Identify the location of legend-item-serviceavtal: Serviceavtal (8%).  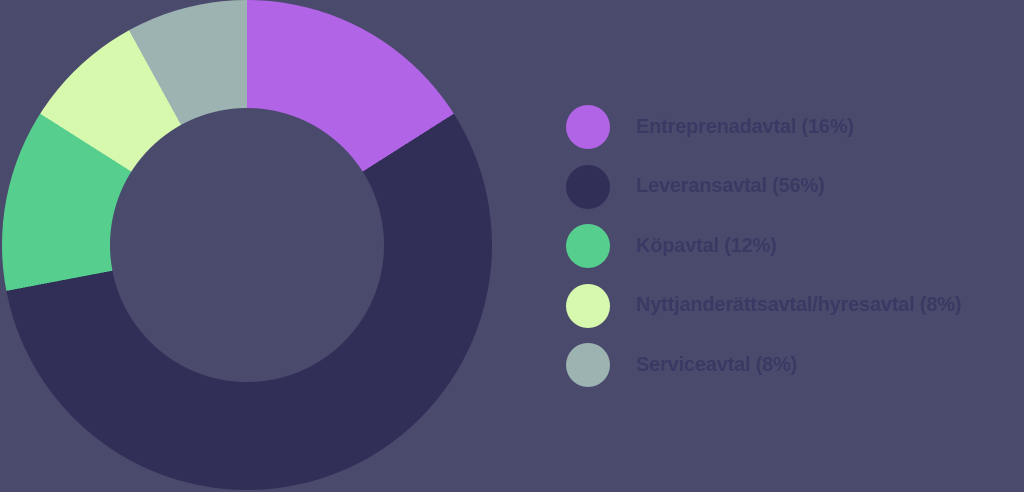
(763, 365).